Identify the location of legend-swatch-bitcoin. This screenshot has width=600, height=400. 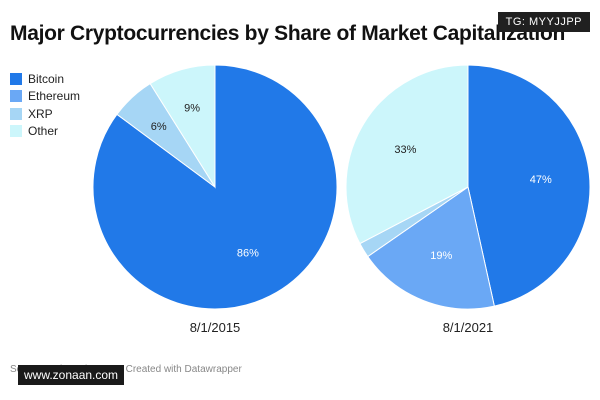
(16, 78).